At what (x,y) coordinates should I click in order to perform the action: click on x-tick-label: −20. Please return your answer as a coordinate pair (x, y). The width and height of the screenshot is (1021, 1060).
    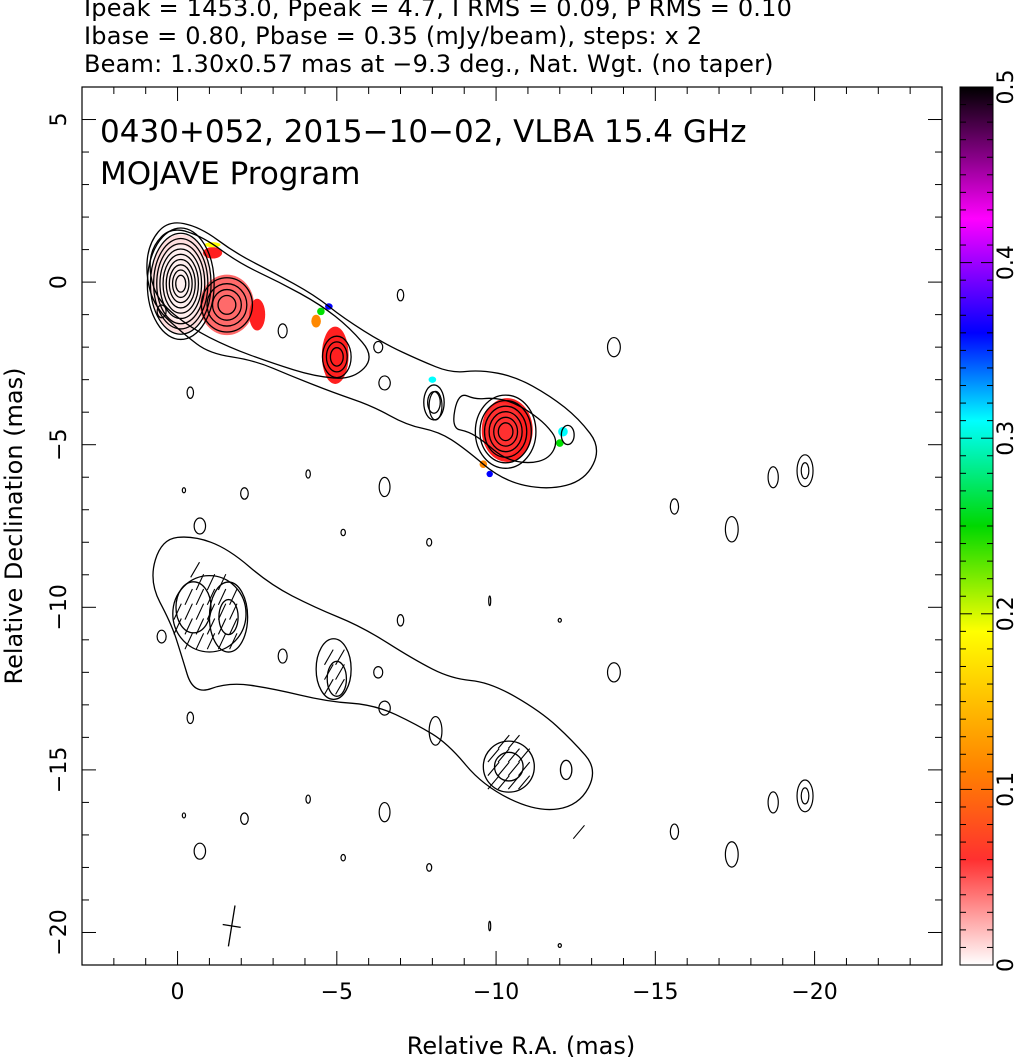
    Looking at the image, I should click on (814, 992).